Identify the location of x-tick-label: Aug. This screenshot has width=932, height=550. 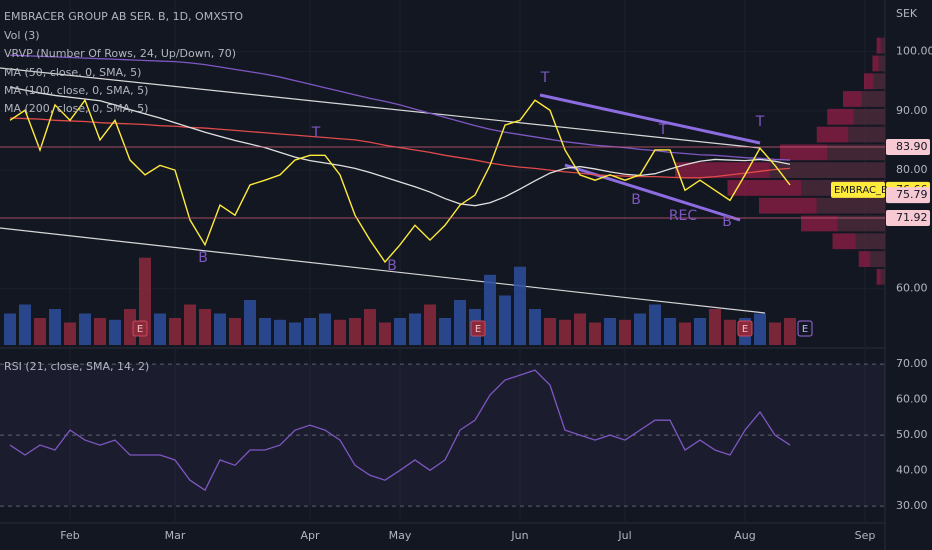
(744, 535).